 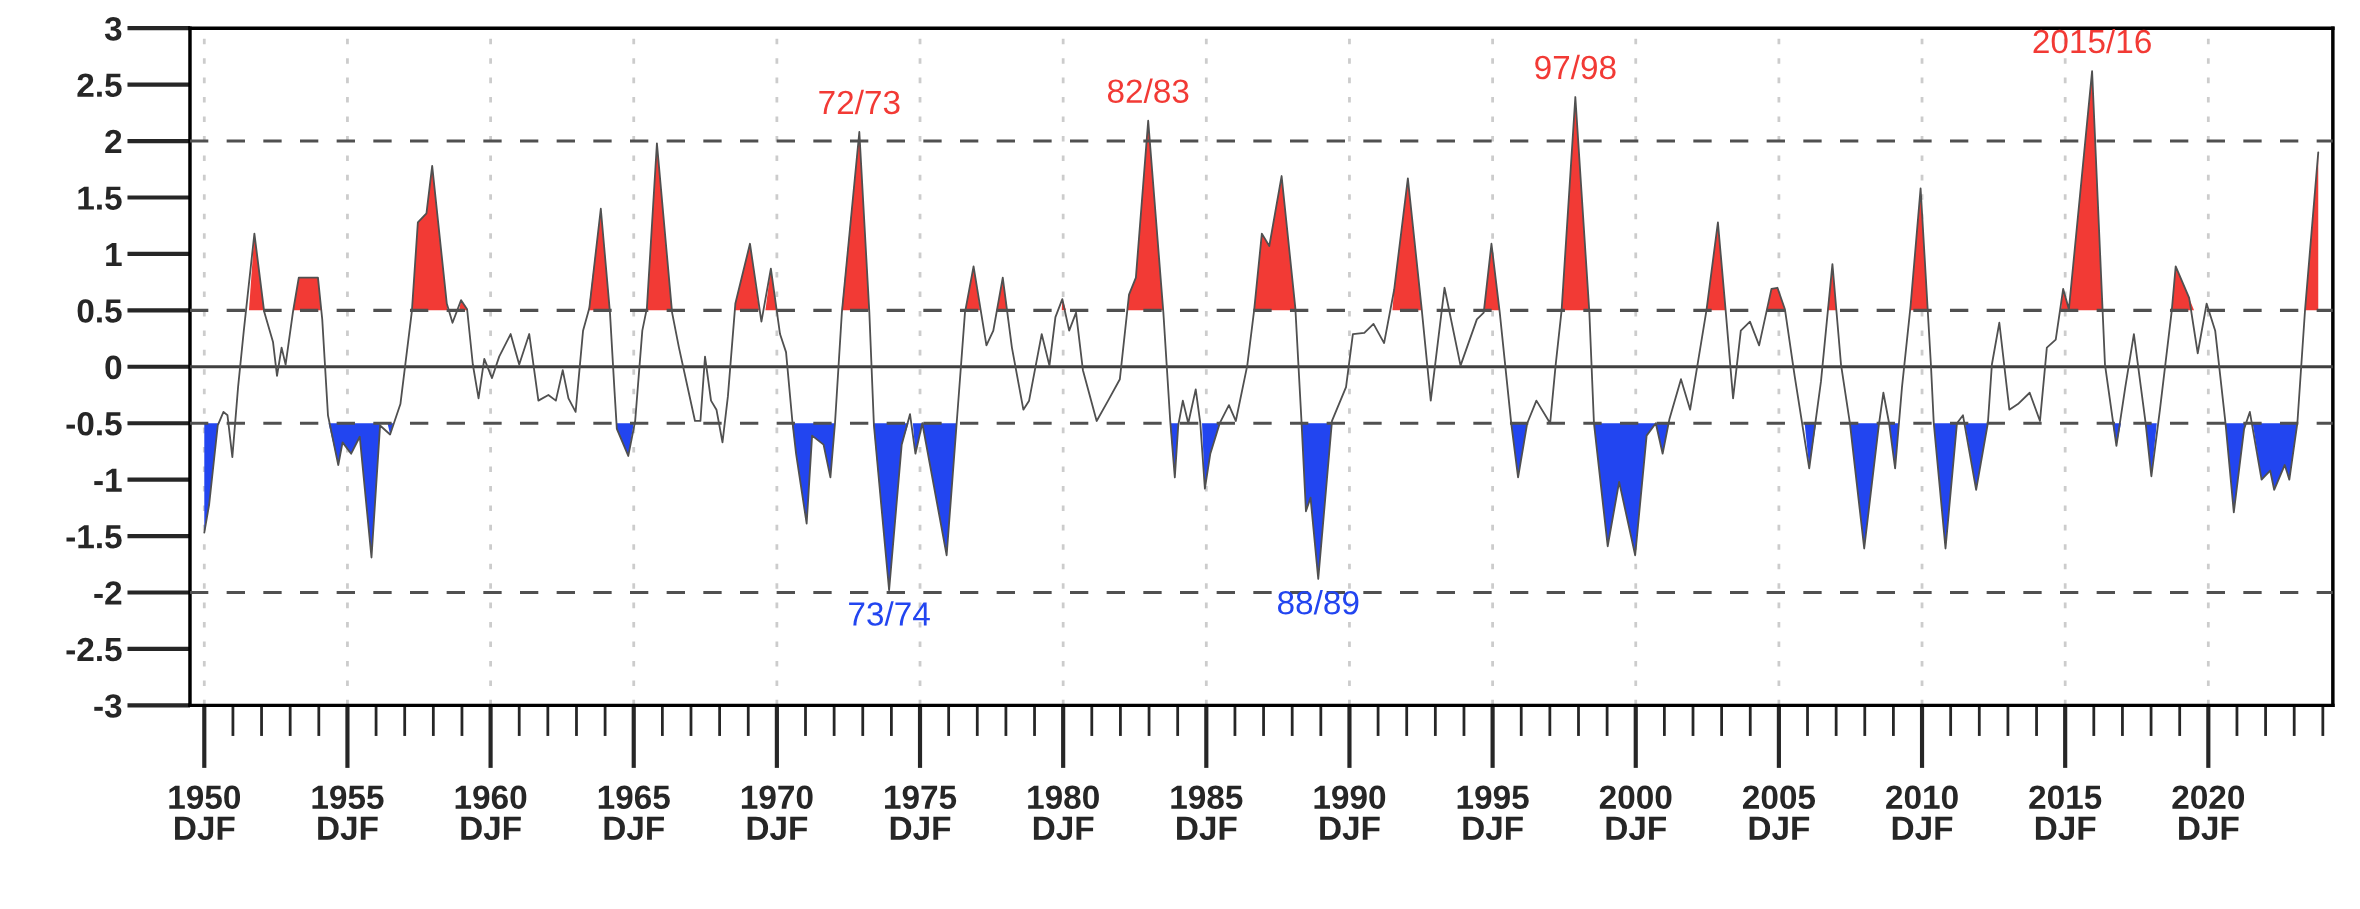 What do you see at coordinates (921, 813) in the screenshot?
I see `x-tick-label: 1975 DJF` at bounding box center [921, 813].